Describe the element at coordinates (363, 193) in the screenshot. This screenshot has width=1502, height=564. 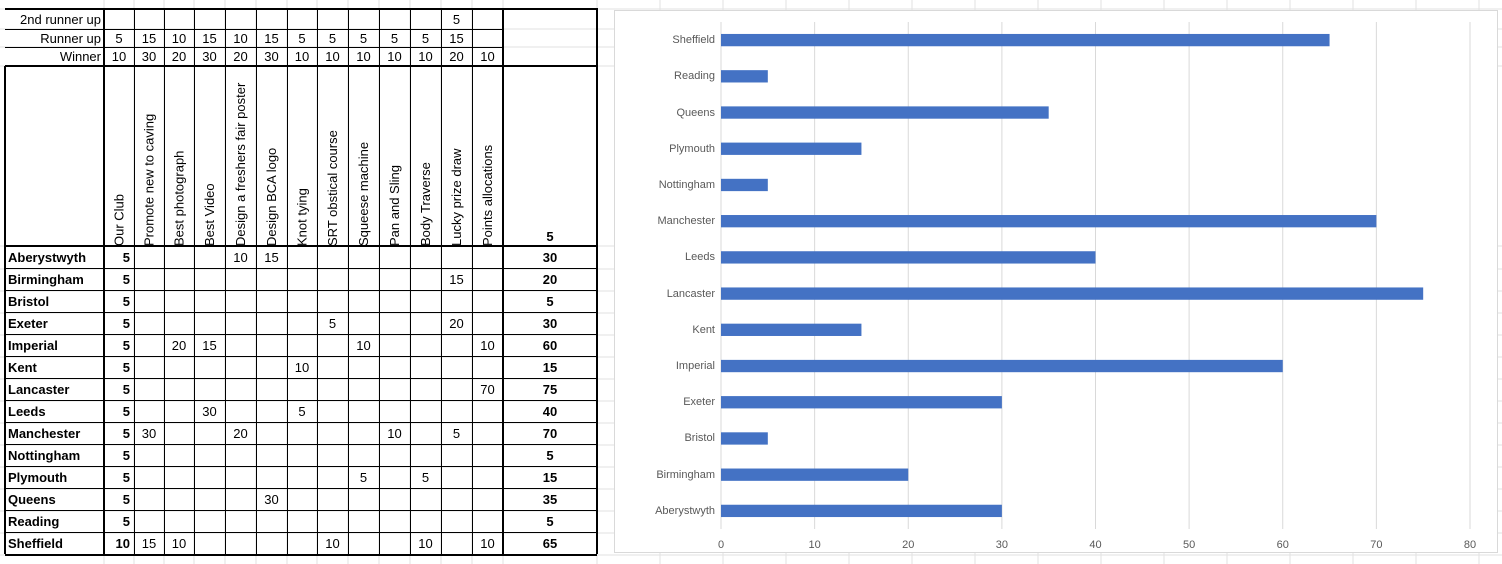
I see `column-header: Squeese machine` at that location.